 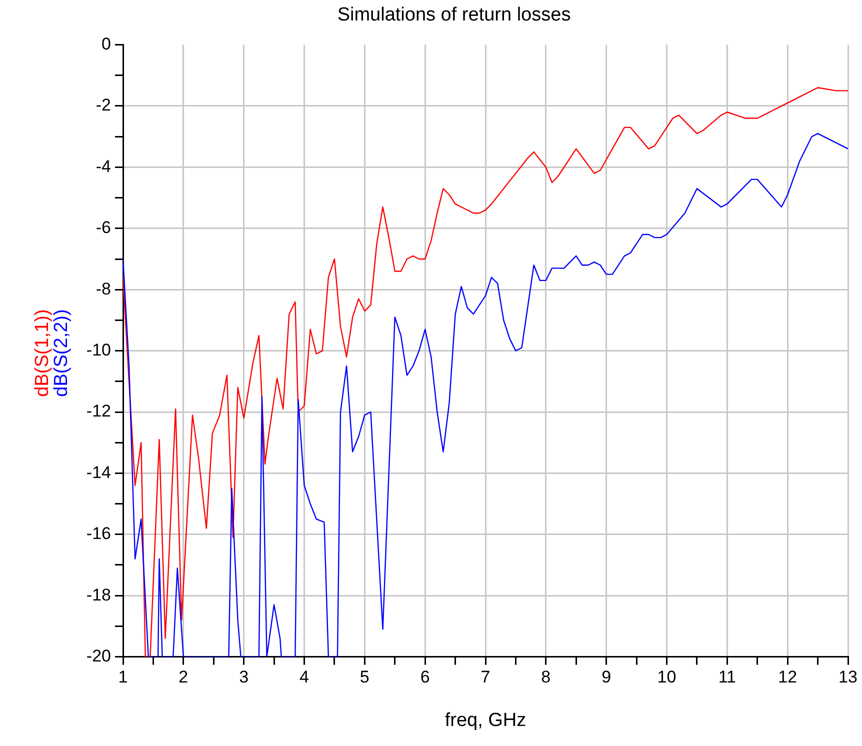 I want to click on x-tick-label: 8, so click(x=546, y=677).